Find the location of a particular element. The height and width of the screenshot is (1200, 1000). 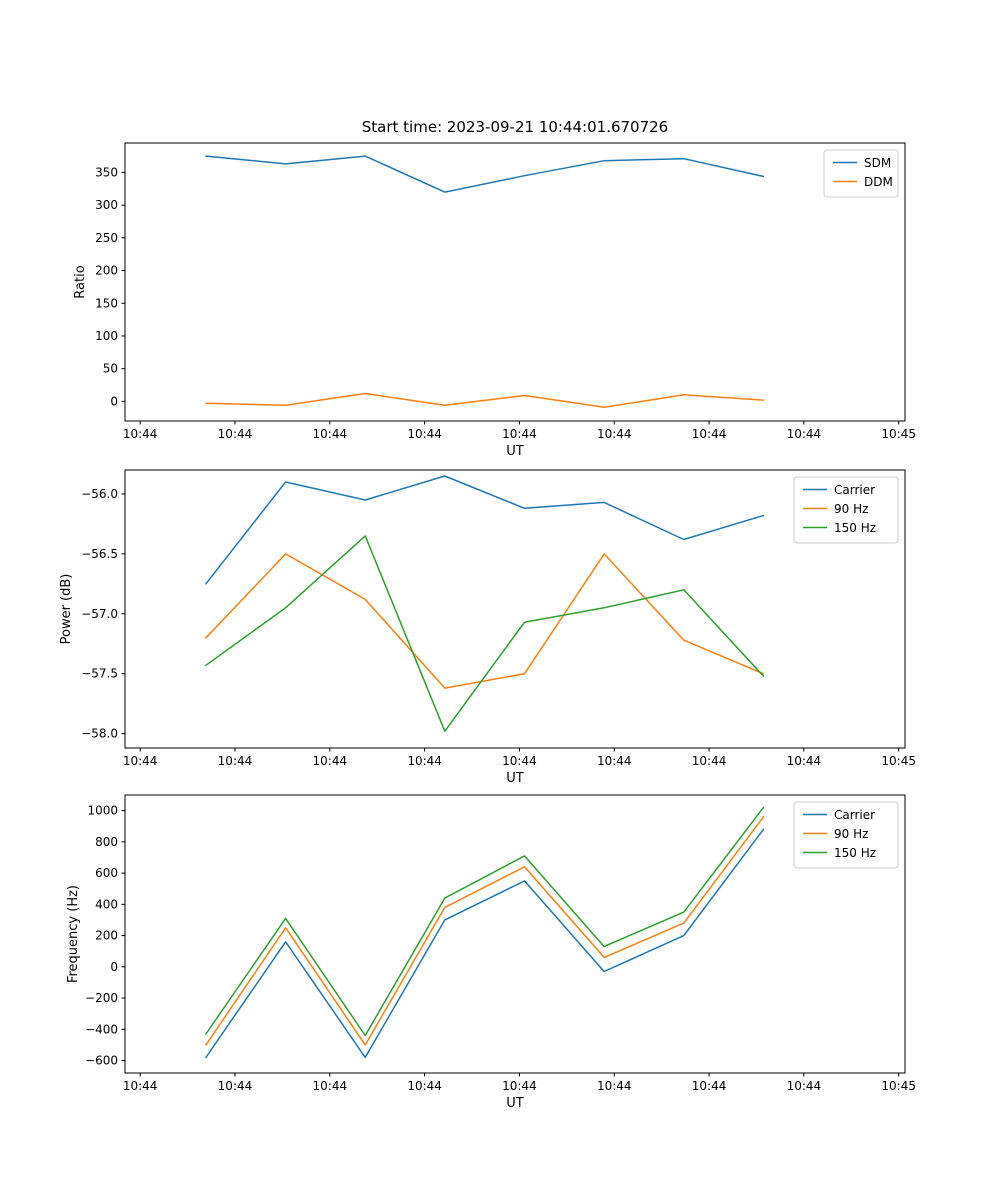

y-tick-label: −58.0 is located at coordinates (99, 734).